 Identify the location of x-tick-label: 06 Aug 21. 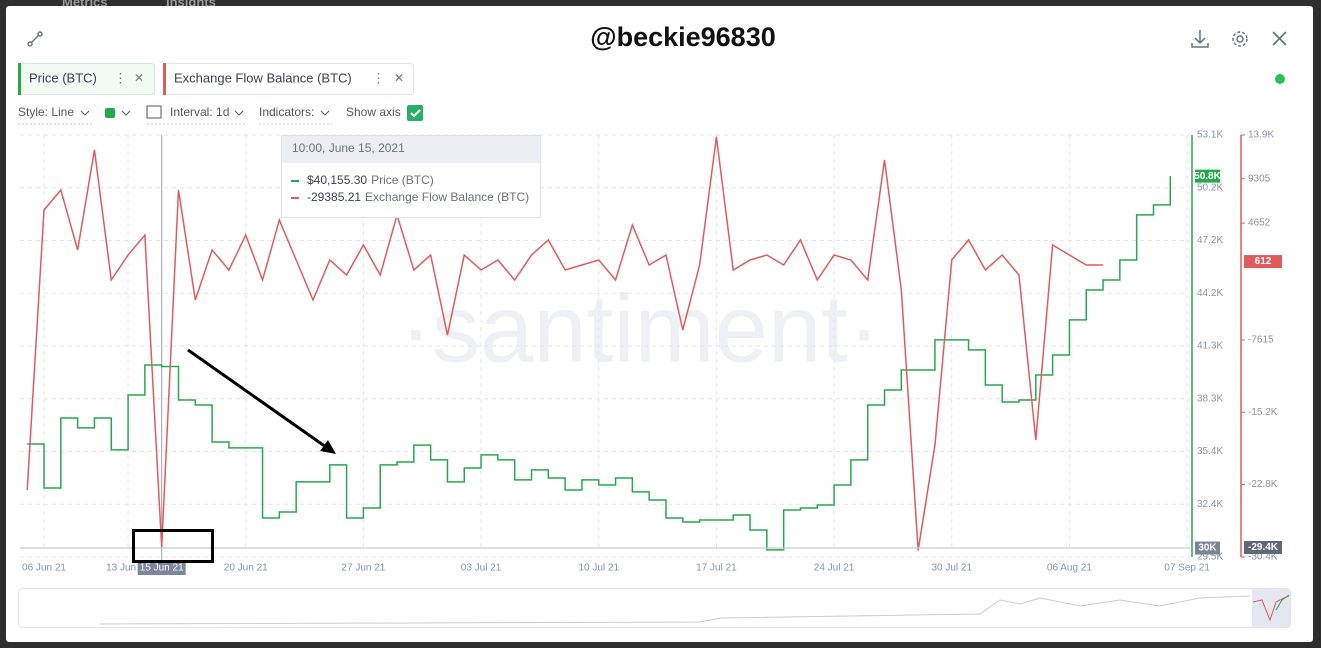
(1069, 568).